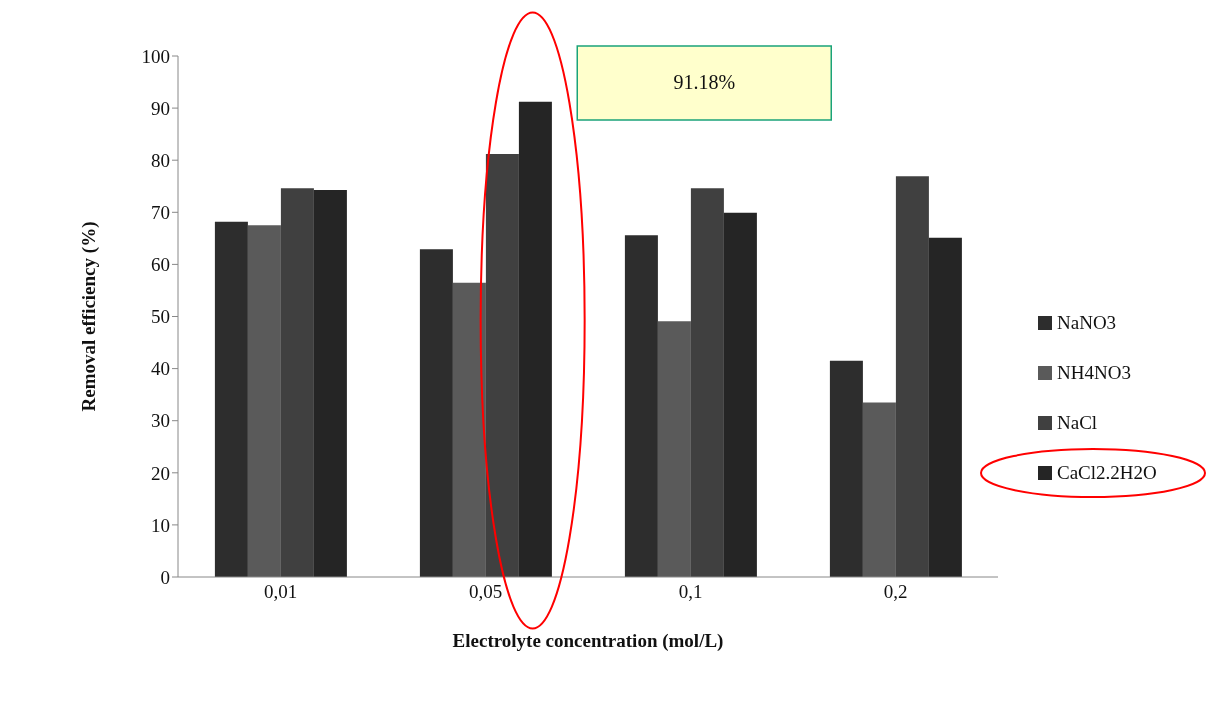 This screenshot has height=722, width=1222. What do you see at coordinates (1107, 473) in the screenshot?
I see `legend-label: CaCl2.2H2O` at bounding box center [1107, 473].